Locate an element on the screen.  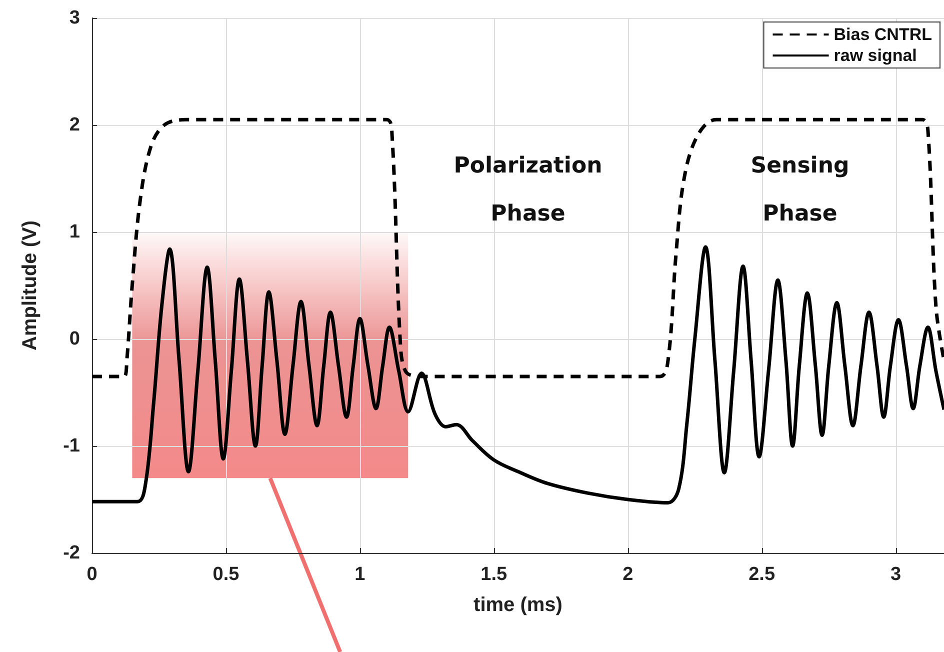
x-tick-label: 1 is located at coordinates (360, 574).